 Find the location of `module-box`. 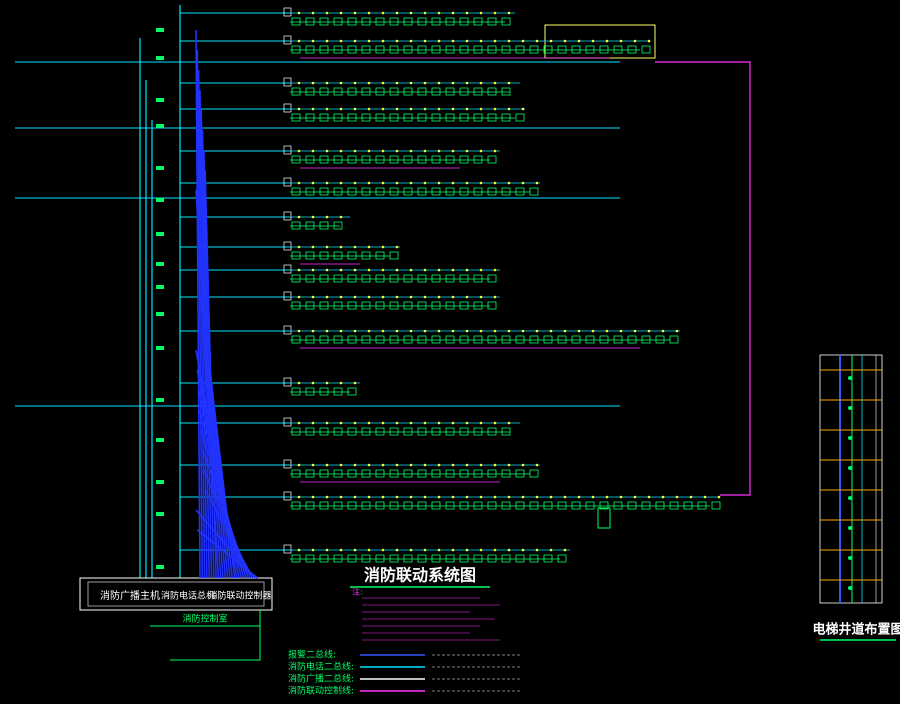

module-box is located at coordinates (604, 518).